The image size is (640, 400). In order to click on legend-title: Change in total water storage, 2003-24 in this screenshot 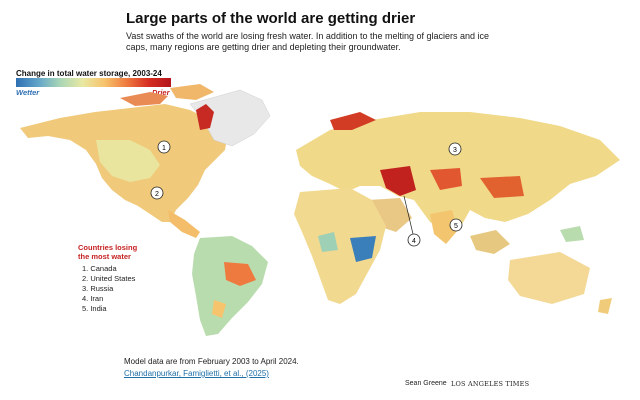, I will do `click(89, 73)`.